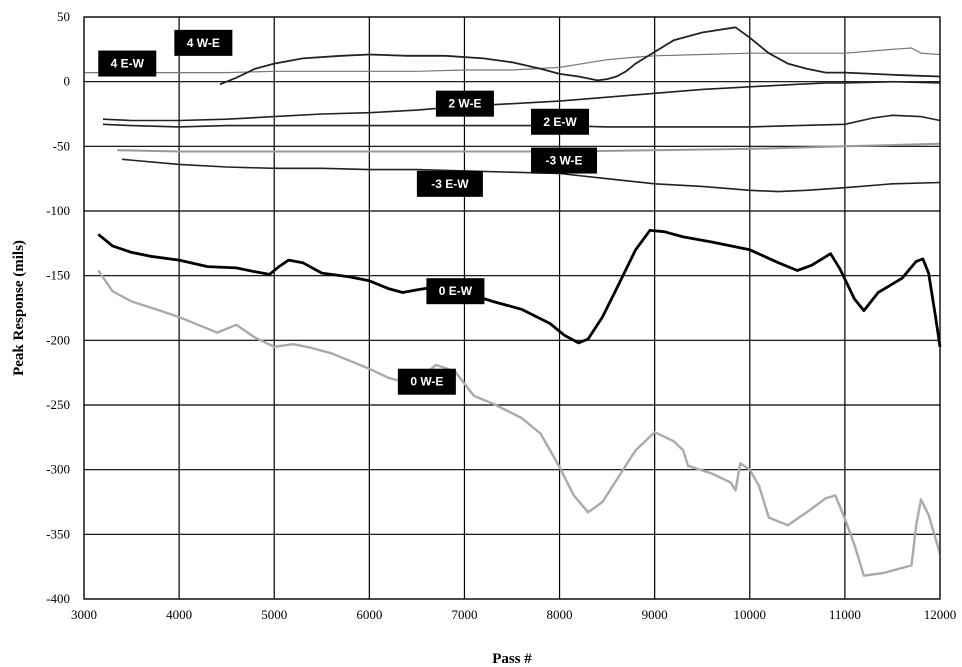 This screenshot has width=962, height=667. I want to click on series-line-3-w-e, so click(529, 147).